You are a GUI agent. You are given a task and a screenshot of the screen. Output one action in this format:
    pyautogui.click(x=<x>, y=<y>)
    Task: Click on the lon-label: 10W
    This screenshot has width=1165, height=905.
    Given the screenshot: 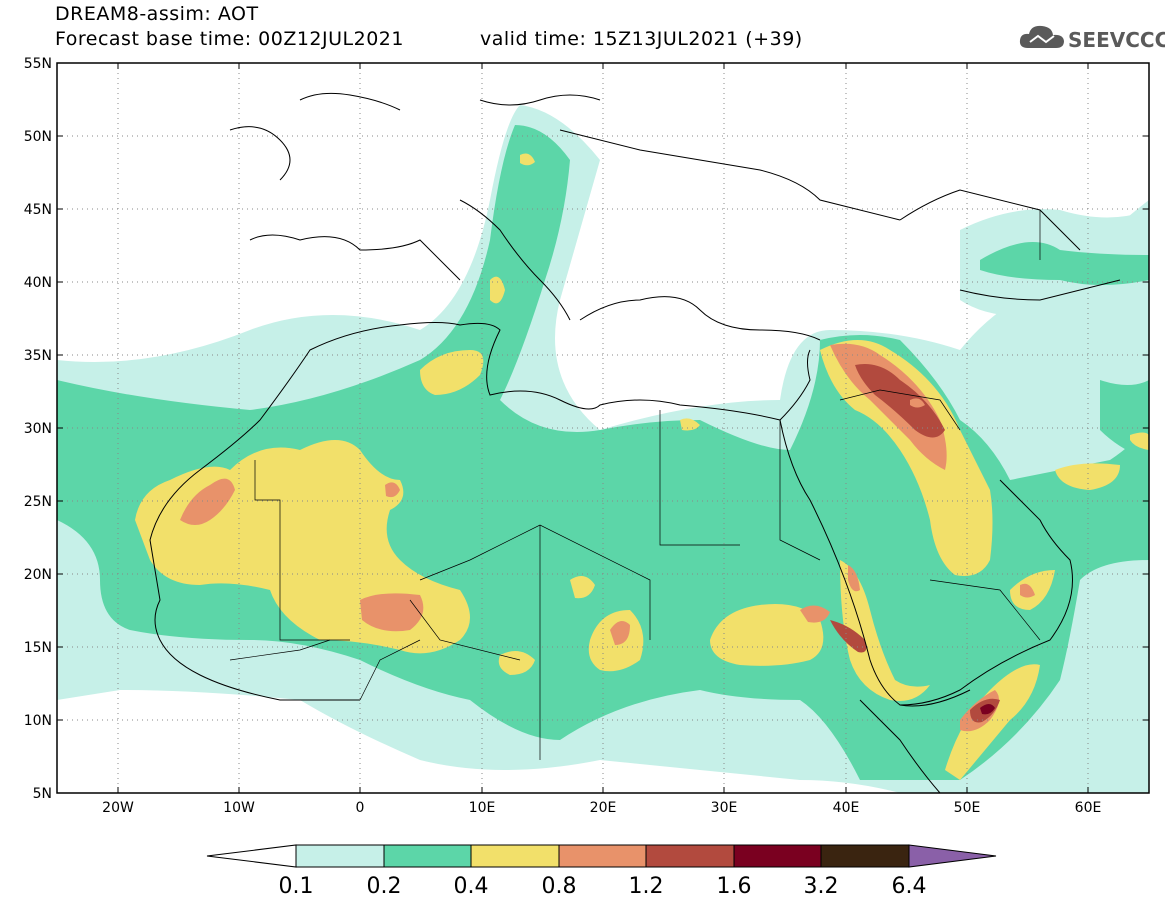 What is the action you would take?
    pyautogui.click(x=239, y=808)
    